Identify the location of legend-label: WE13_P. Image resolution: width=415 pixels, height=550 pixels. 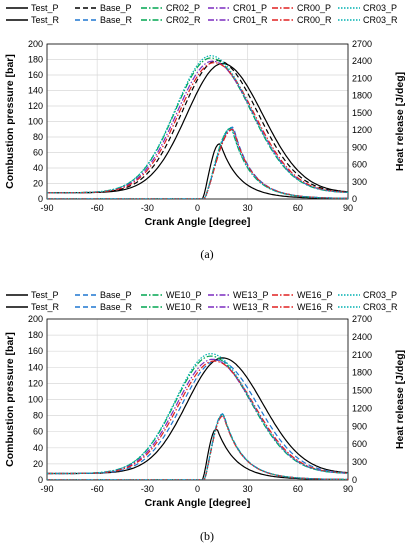
(251, 295).